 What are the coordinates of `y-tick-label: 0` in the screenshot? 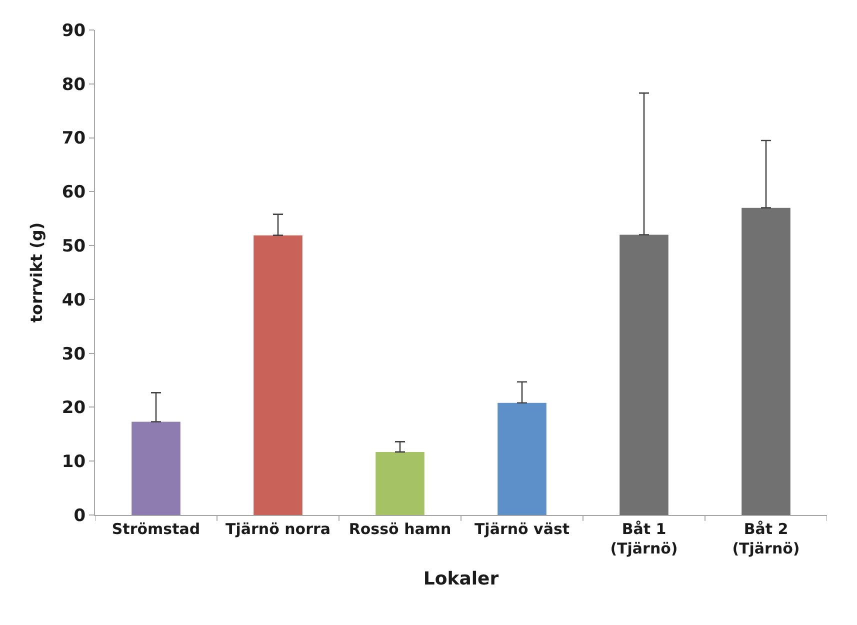 It's located at (80, 516).